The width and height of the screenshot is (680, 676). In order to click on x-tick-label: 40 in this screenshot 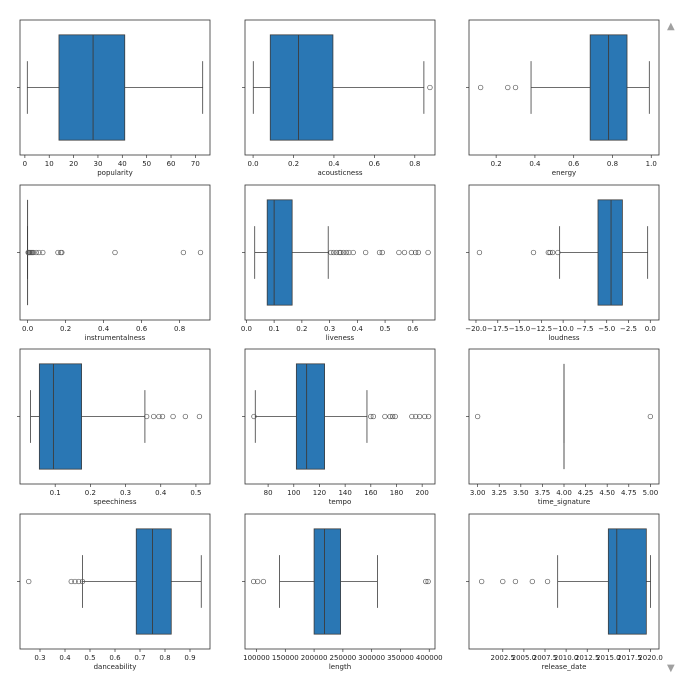, I will do `click(122, 164)`.